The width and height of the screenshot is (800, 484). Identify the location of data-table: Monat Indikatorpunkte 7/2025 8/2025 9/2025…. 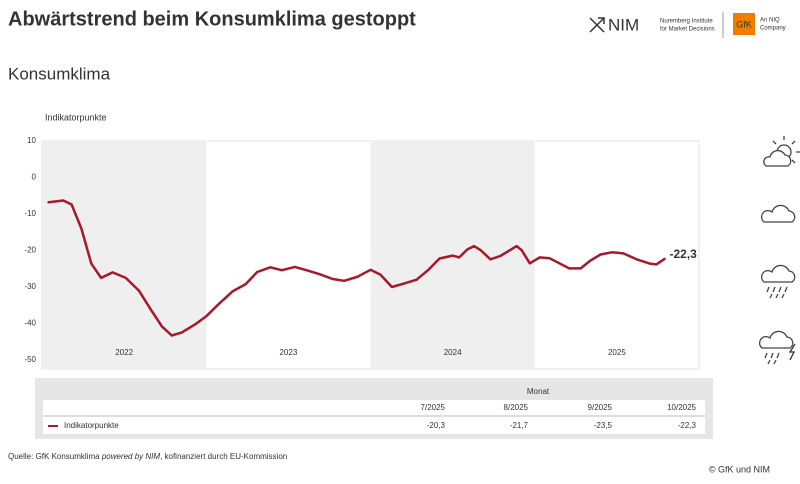
(374, 408).